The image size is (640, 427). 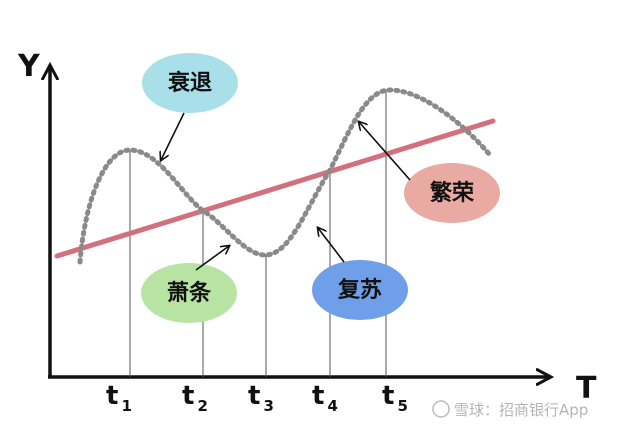 I want to click on bubble-recession, so click(x=190, y=83).